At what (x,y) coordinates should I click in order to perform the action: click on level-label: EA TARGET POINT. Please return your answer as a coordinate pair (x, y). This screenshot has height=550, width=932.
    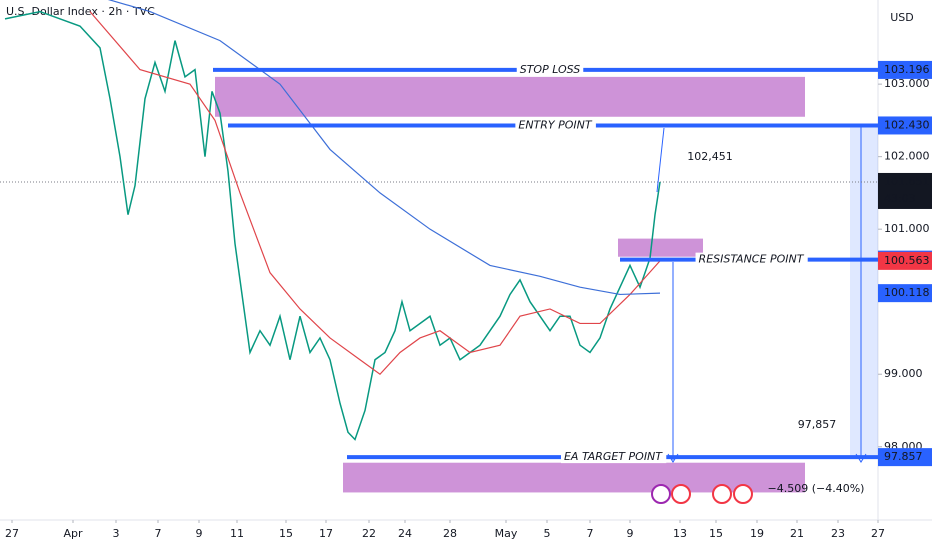
    Looking at the image, I should click on (613, 456).